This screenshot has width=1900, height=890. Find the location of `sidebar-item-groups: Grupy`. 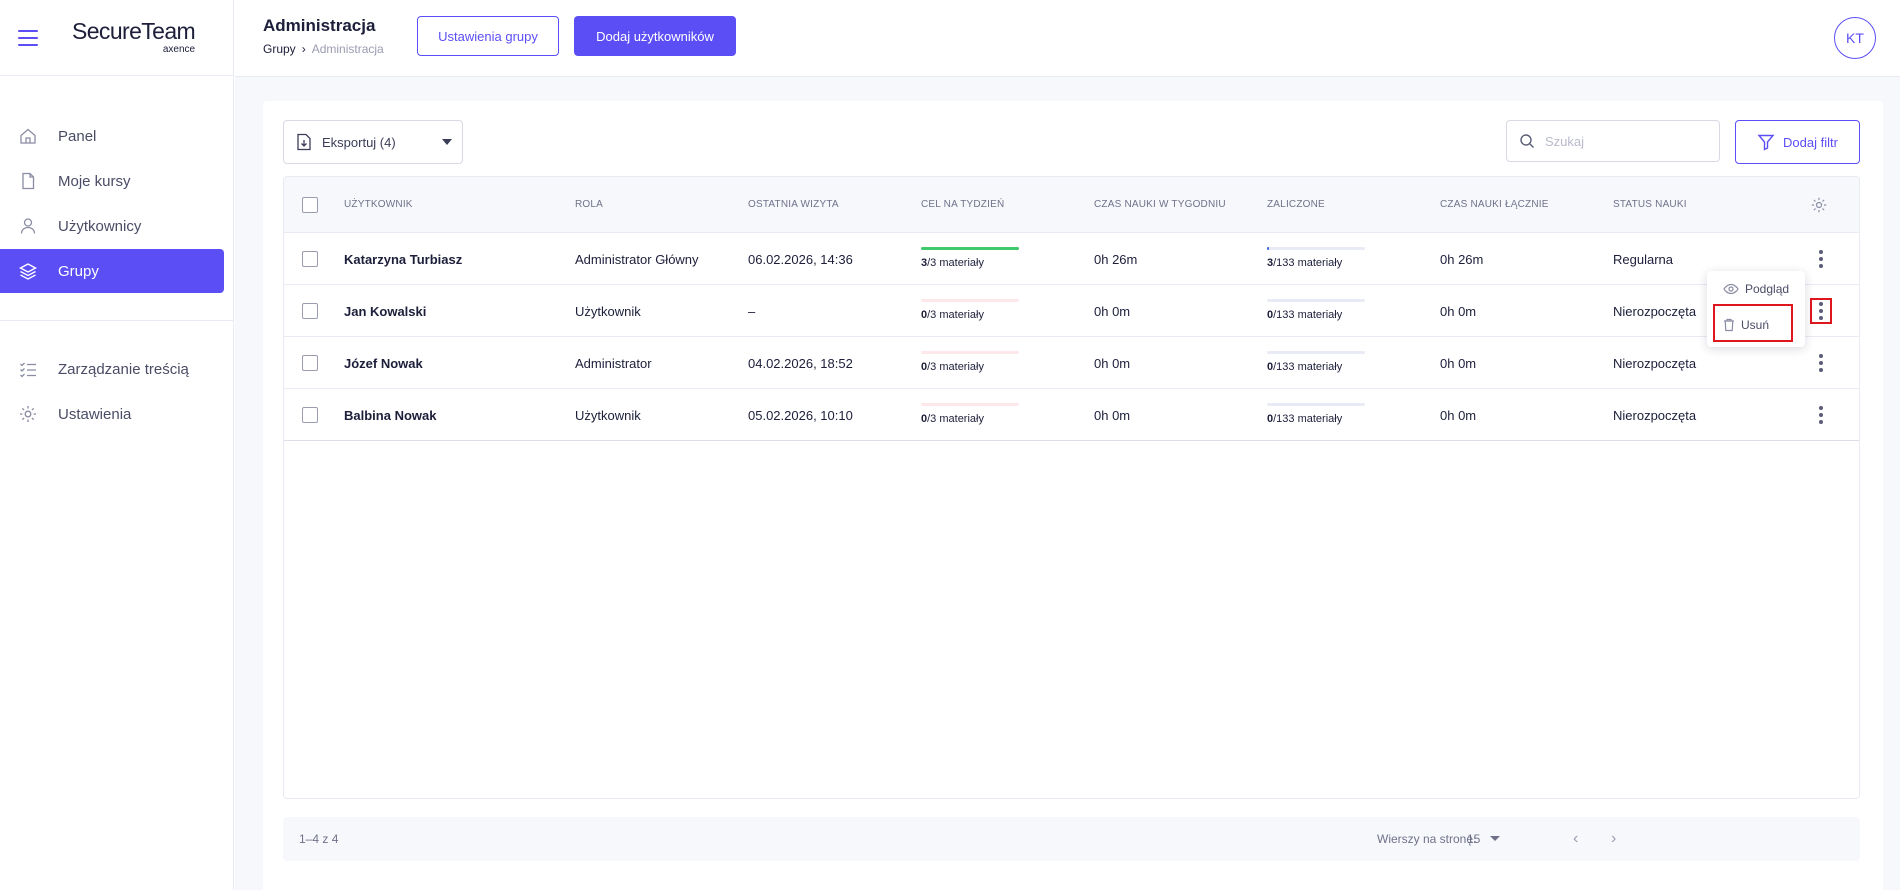

sidebar-item-groups: Grupy is located at coordinates (112, 271).